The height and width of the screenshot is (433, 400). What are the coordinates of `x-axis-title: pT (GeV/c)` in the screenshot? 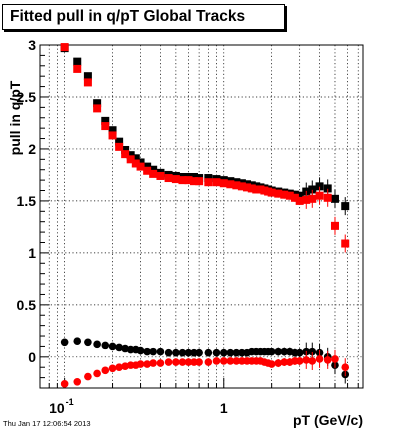 It's located at (328, 420).